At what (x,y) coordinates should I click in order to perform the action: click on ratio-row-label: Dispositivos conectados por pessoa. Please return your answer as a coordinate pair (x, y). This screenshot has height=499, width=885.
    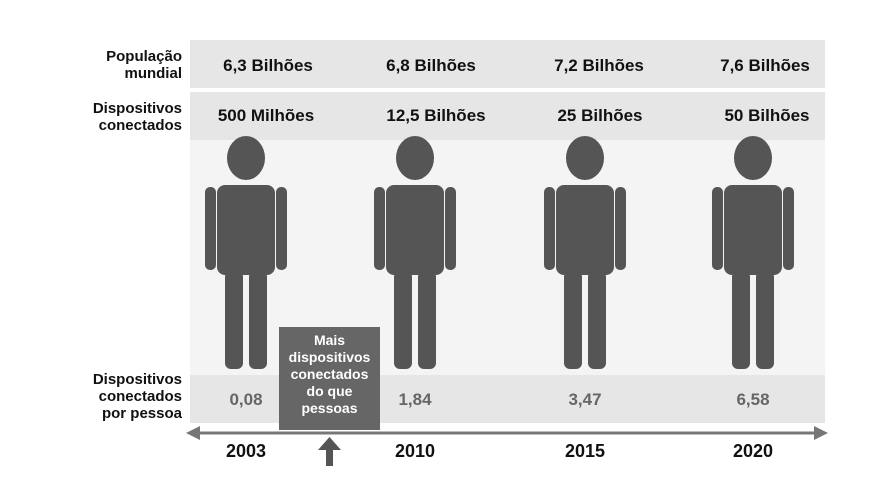
    Looking at the image, I should click on (91, 396).